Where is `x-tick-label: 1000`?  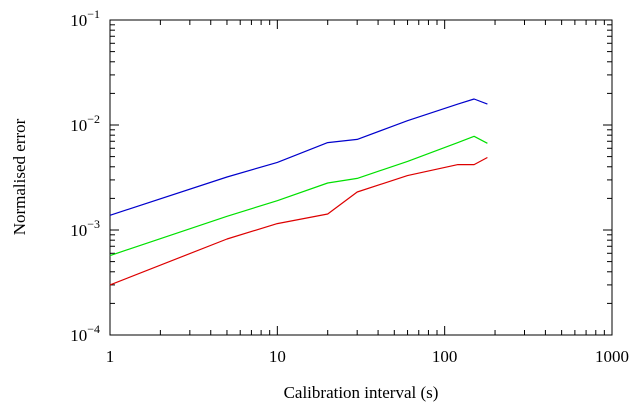
x-tick-label: 1000 is located at coordinates (612, 356).